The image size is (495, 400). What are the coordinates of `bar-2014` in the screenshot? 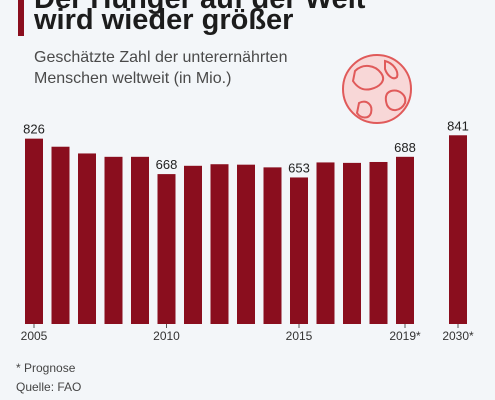 It's located at (272, 245).